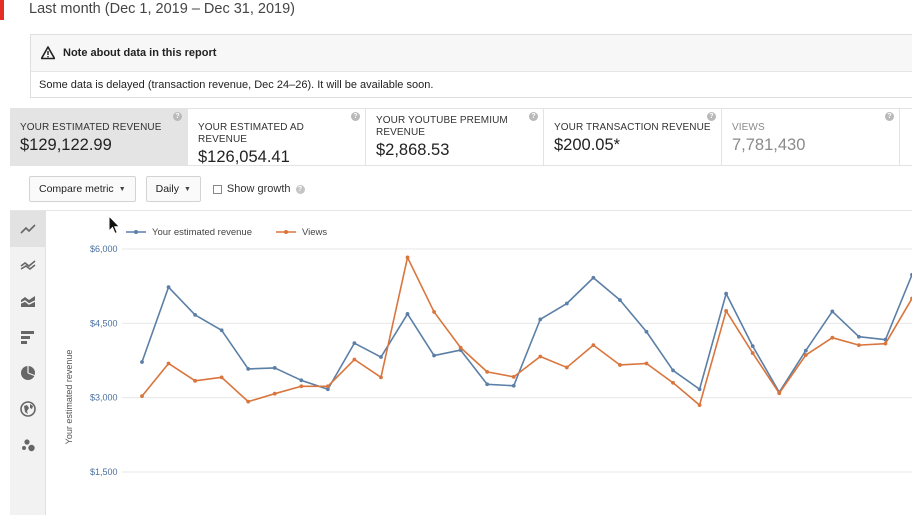 This screenshot has width=912, height=515. I want to click on metric-value: $2,868.53, so click(413, 150).